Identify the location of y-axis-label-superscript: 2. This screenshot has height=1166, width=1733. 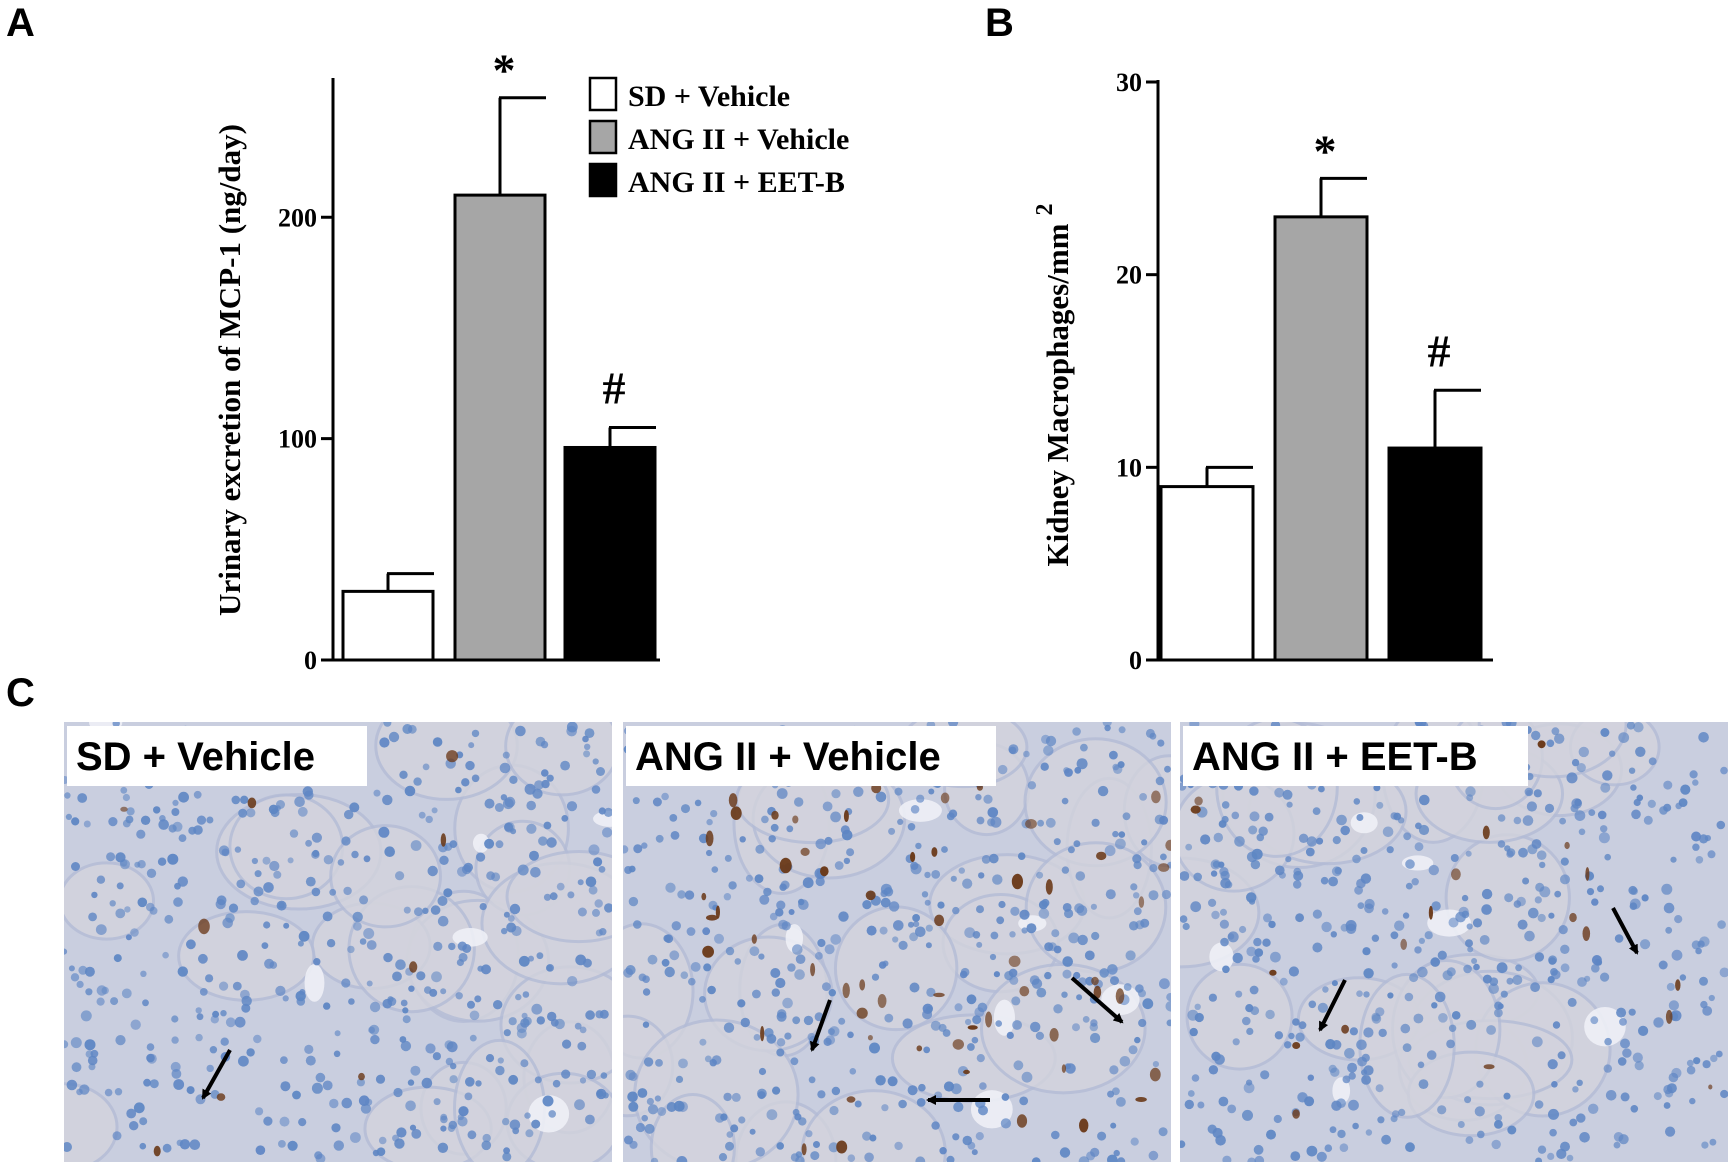
(1045, 210).